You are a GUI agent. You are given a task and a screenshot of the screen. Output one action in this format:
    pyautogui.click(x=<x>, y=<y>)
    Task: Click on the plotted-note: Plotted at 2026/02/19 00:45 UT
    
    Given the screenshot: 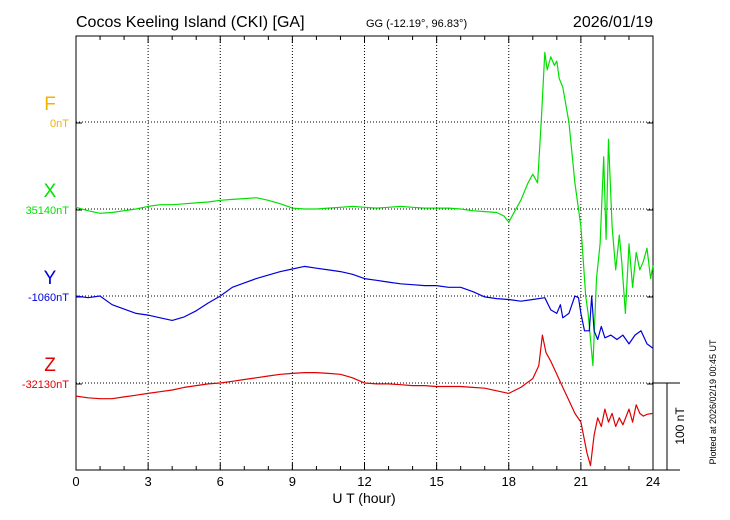 What is the action you would take?
    pyautogui.click(x=713, y=402)
    